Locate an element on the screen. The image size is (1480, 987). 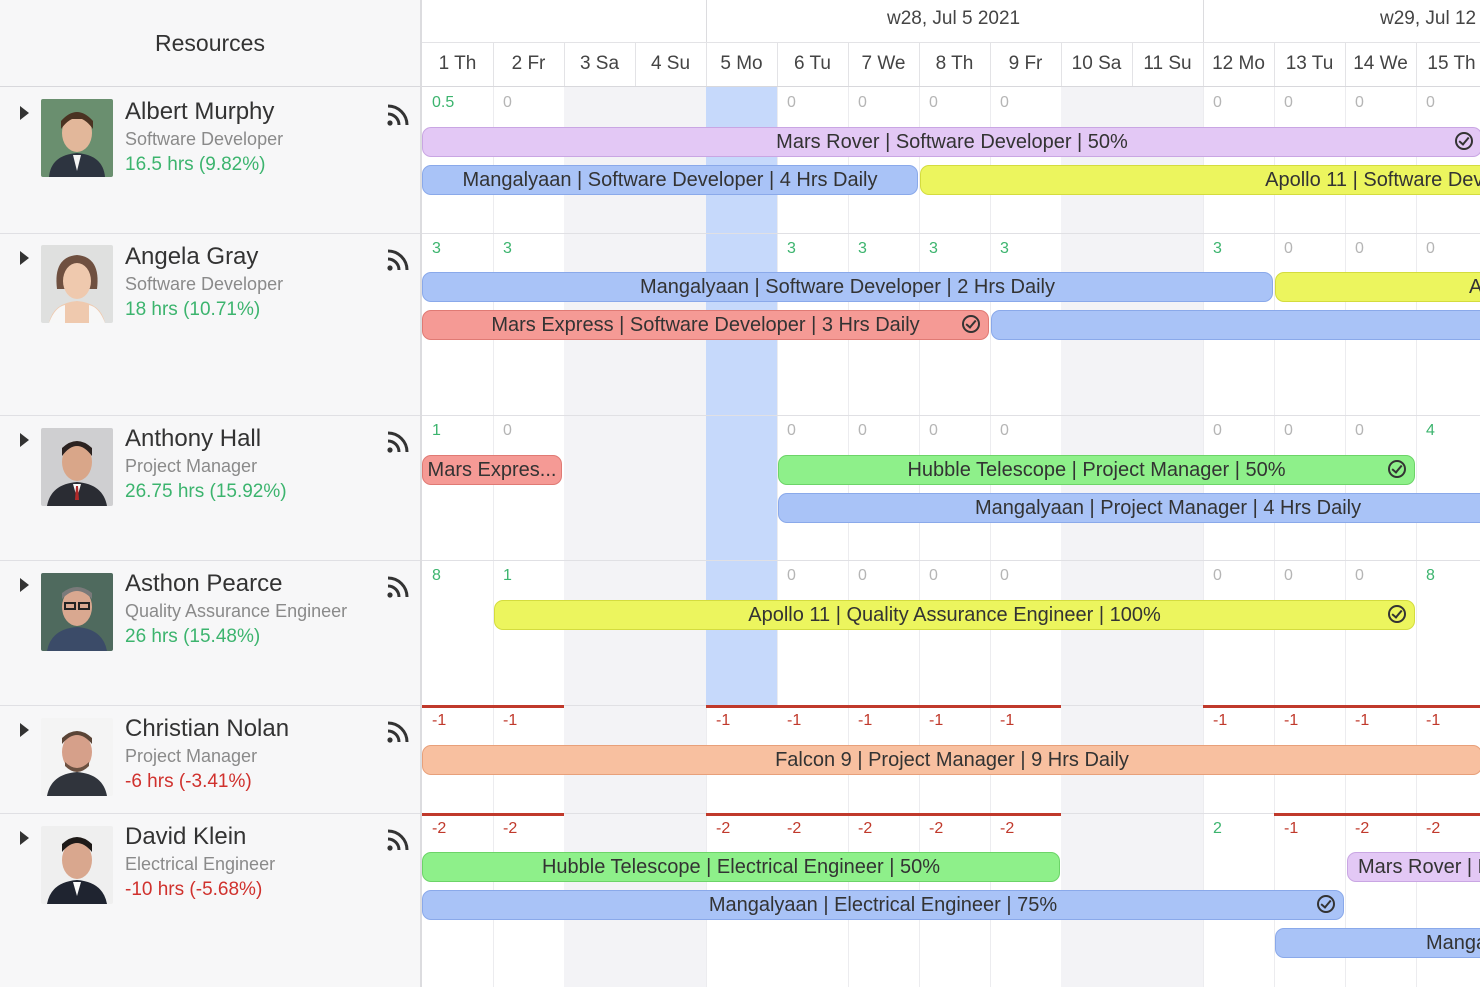
assignment-bar: Hubble Telescope | Project Manager | 50% is located at coordinates (1096, 470).